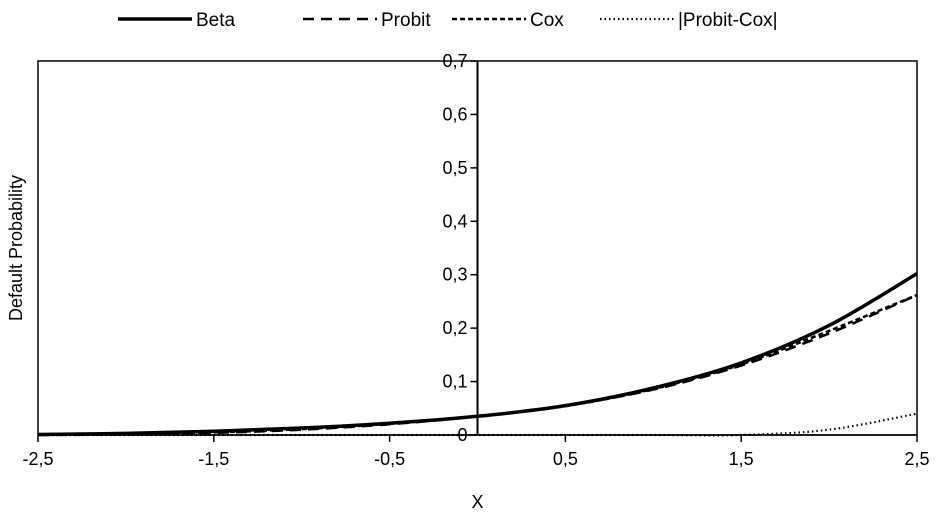  Describe the element at coordinates (406, 20) in the screenshot. I see `legend-label: Probit` at that location.